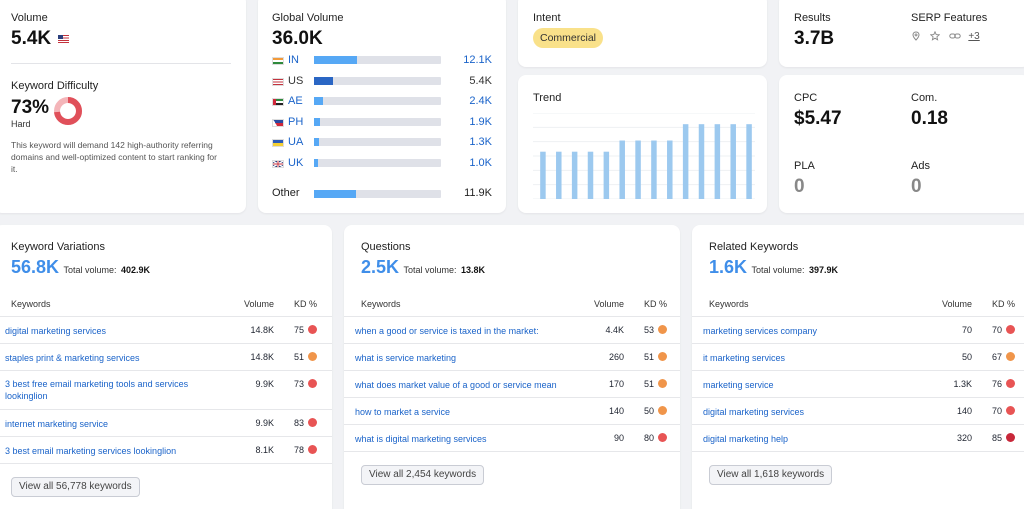  What do you see at coordinates (648, 411) in the screenshot?
I see `keyword-kd: 50` at bounding box center [648, 411].